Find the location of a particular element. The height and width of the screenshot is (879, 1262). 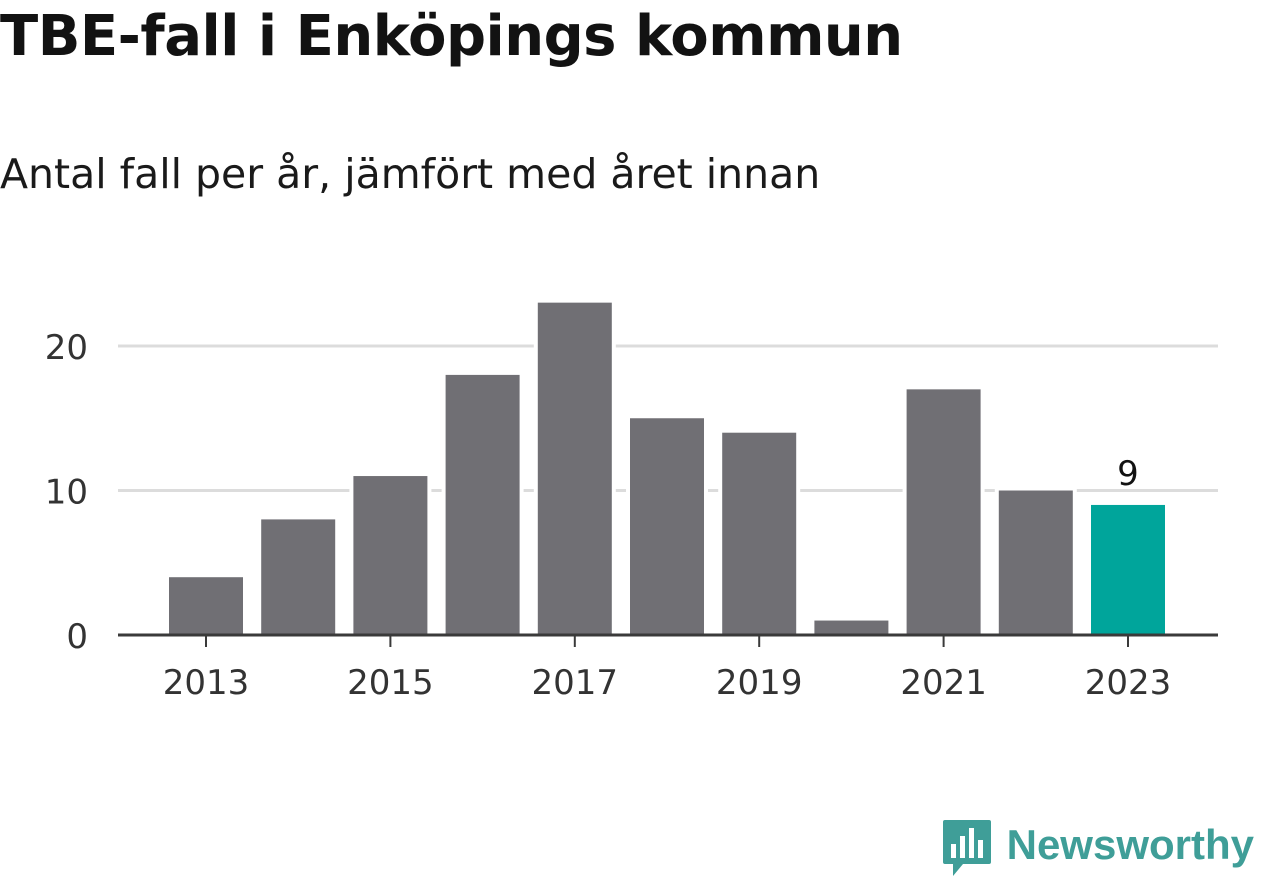

brand-name: Newsworthy is located at coordinates (1130, 844).